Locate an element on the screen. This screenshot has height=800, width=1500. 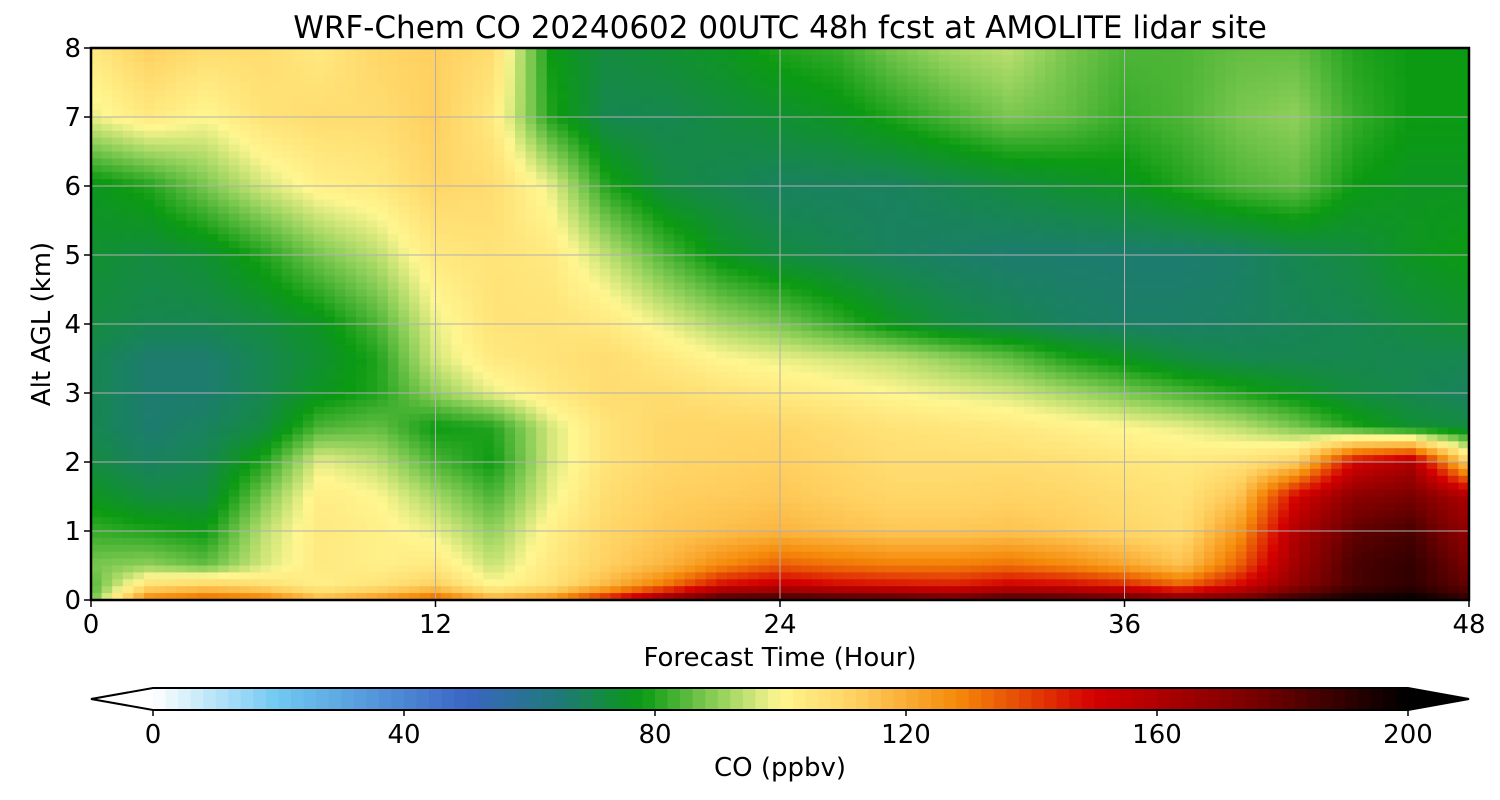
y-tick-label: 6 is located at coordinates (72, 187).